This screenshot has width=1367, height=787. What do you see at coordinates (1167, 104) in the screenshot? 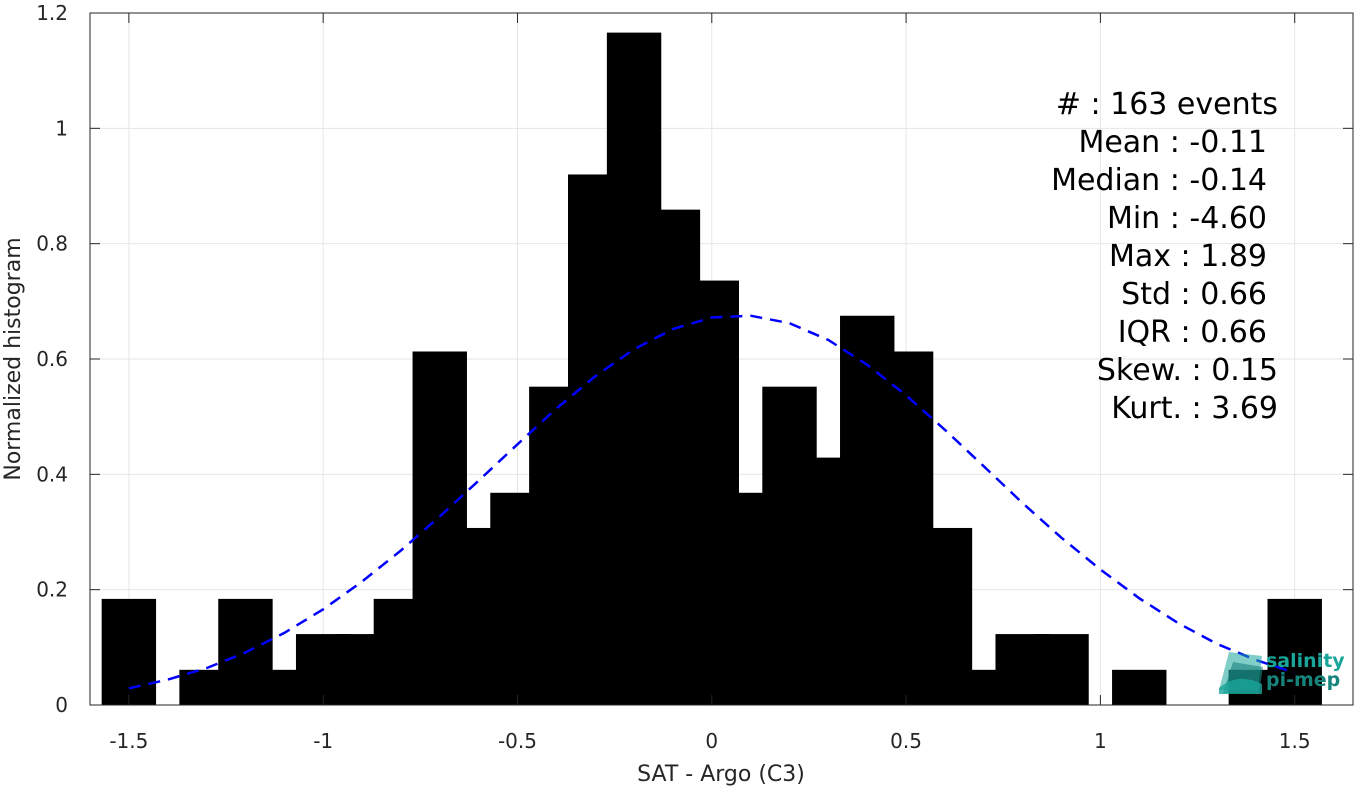
I see `stats-line: # : 163 events` at bounding box center [1167, 104].